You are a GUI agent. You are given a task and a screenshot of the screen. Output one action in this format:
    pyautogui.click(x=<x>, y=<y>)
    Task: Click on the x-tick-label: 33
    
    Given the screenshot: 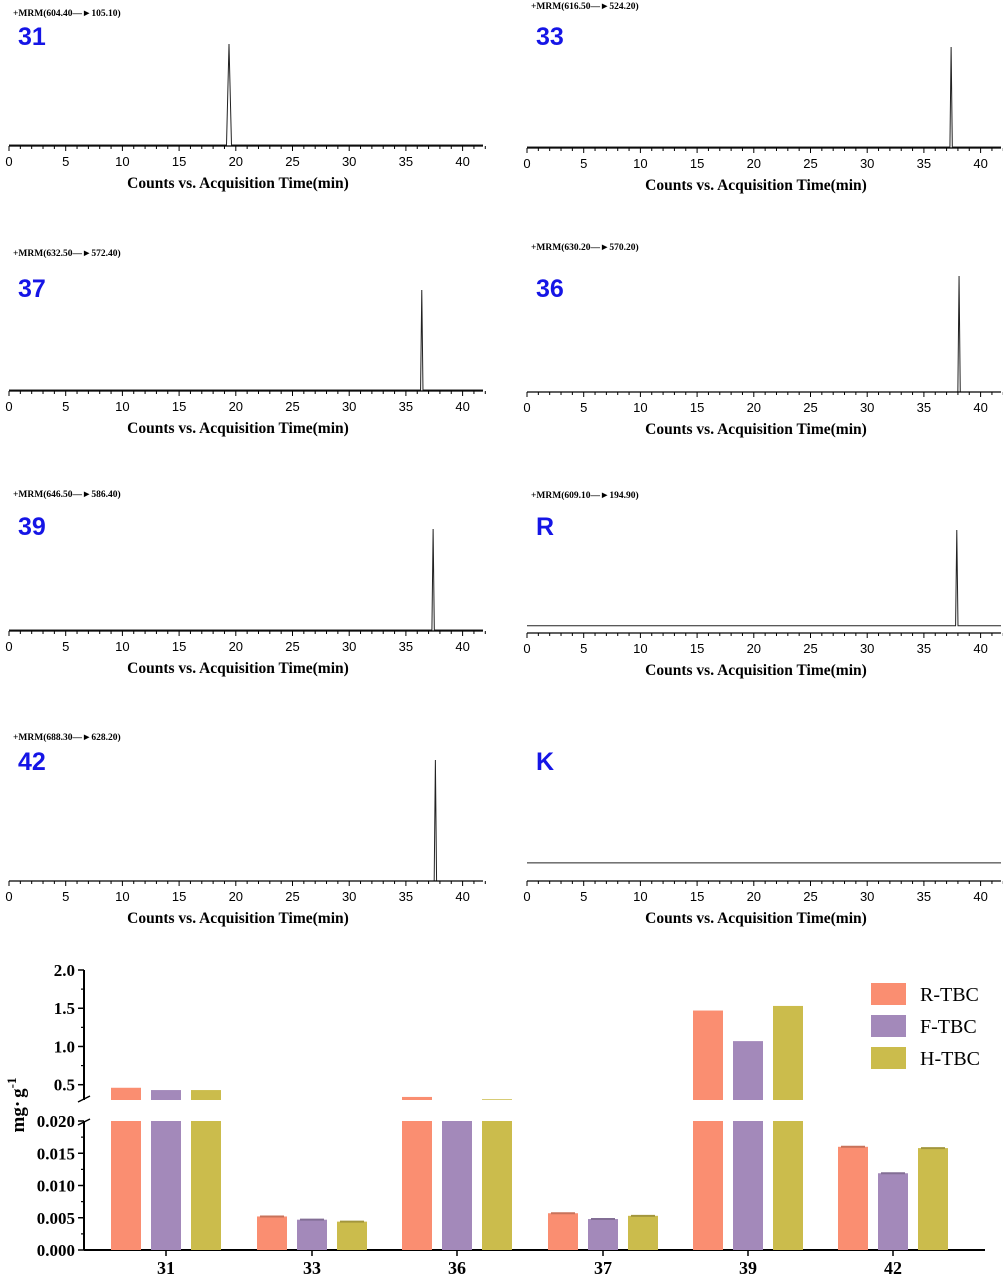 What is the action you would take?
    pyautogui.click(x=312, y=1268)
    